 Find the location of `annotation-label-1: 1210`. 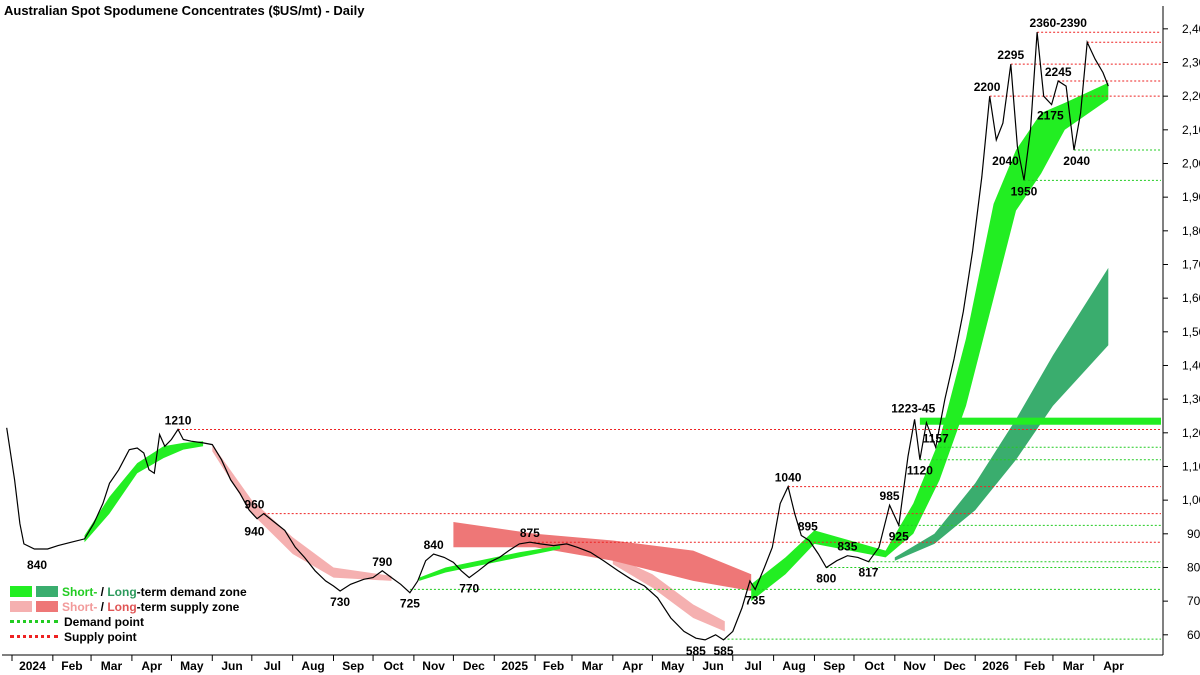

annotation-label-1: 1210 is located at coordinates (178, 420).